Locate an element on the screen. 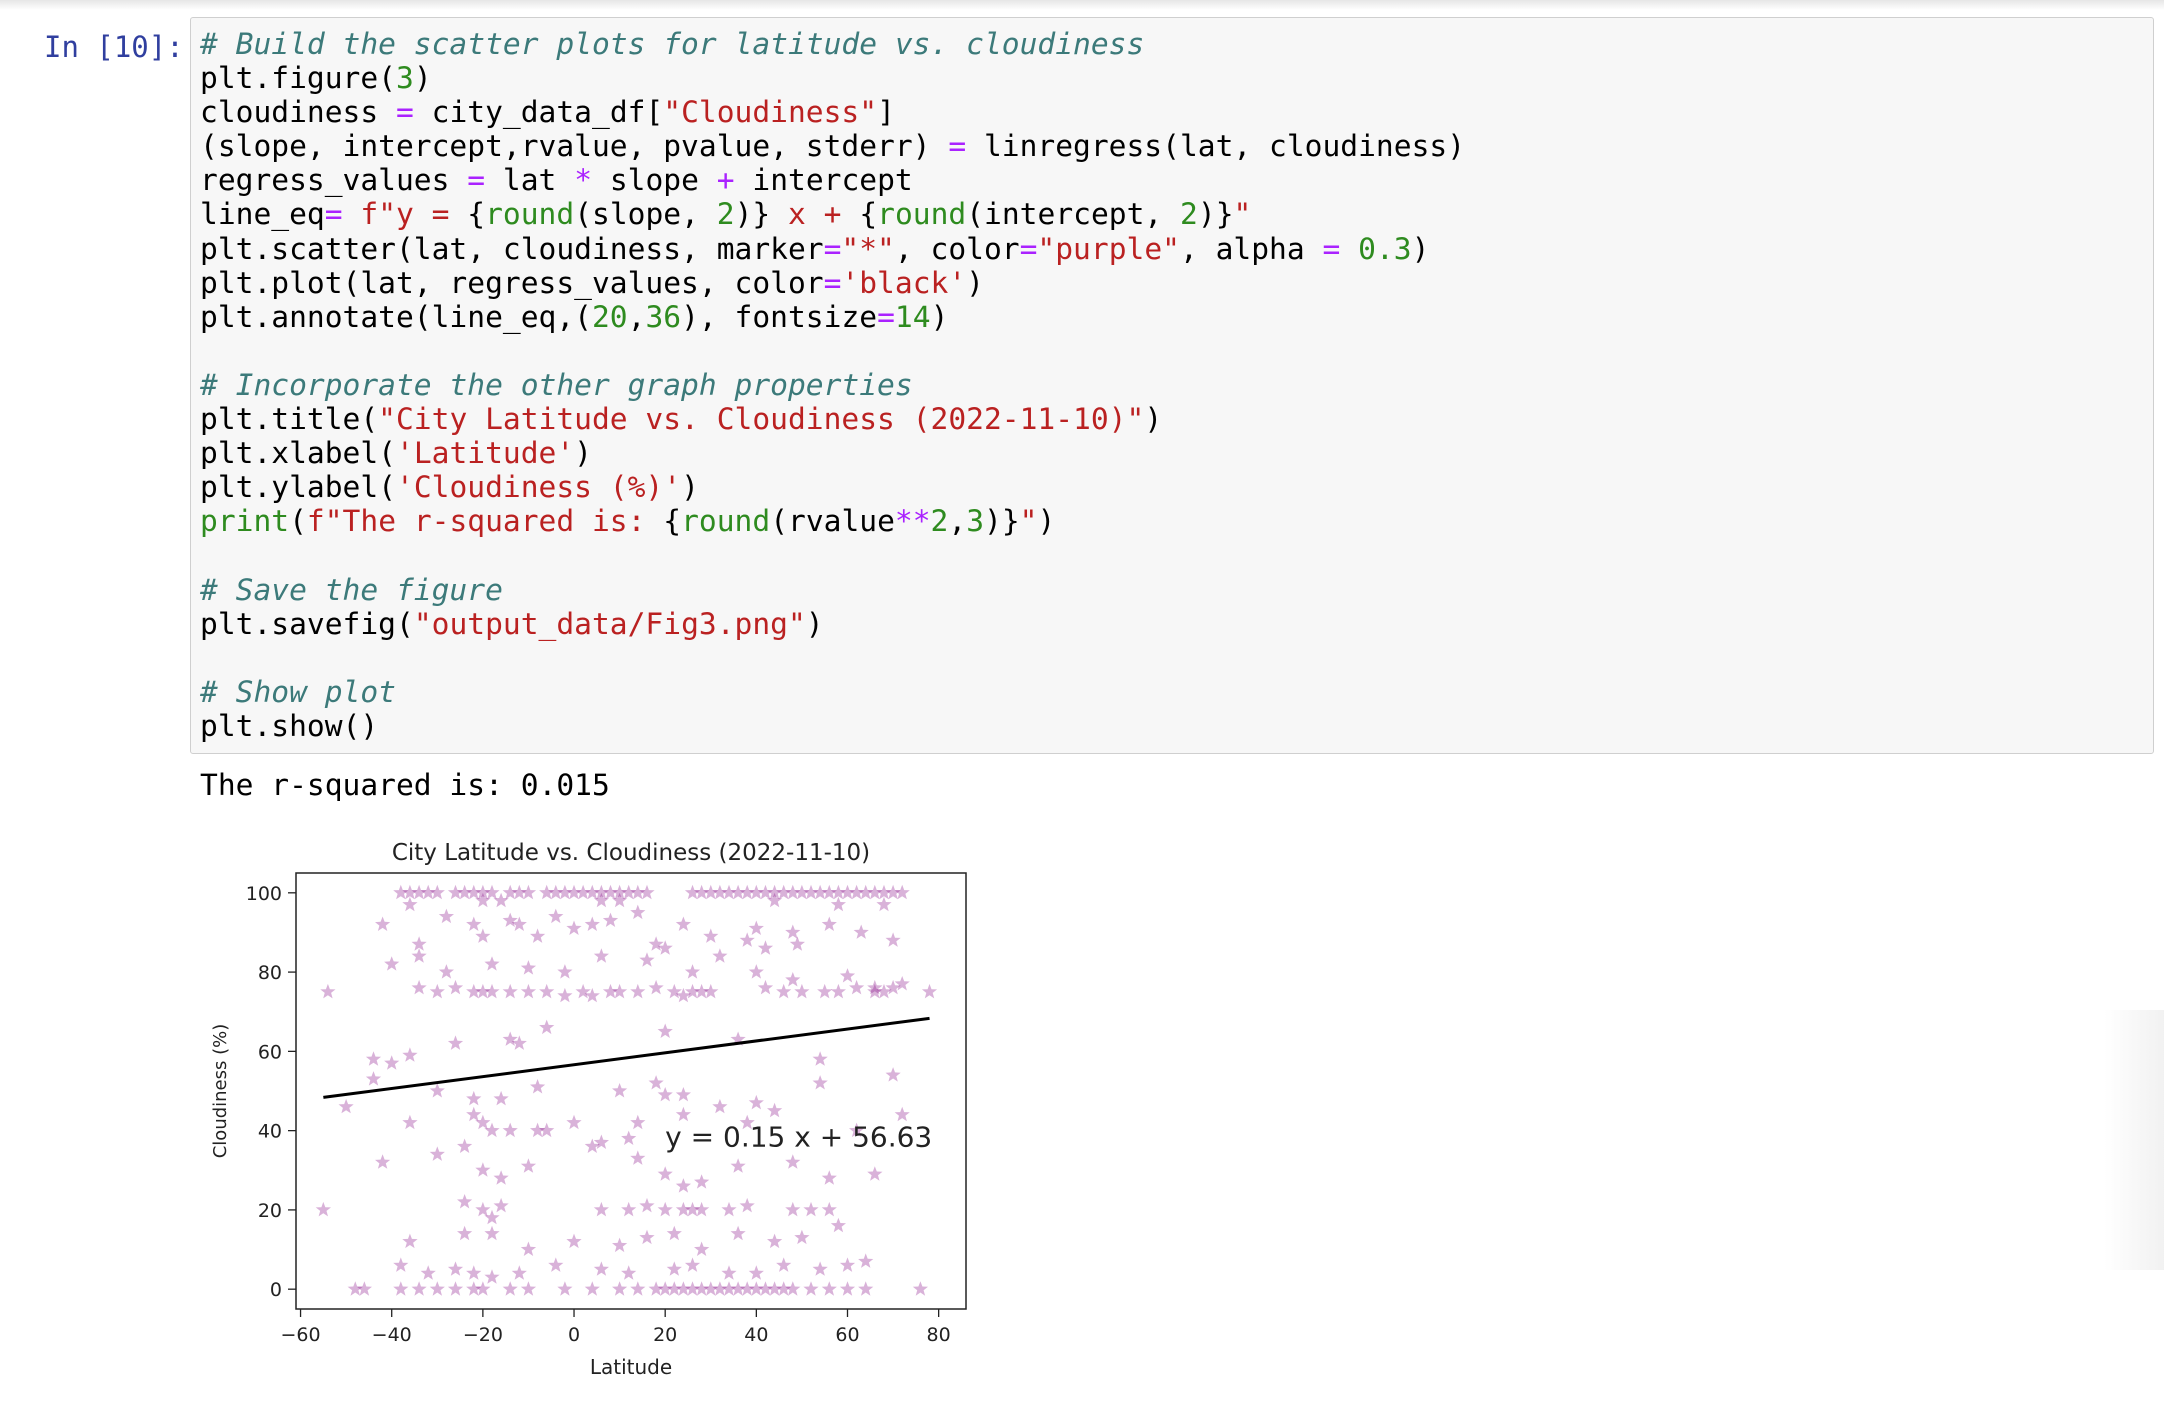 The image size is (2164, 1422). code-token: plt.savefig( is located at coordinates (307, 623).